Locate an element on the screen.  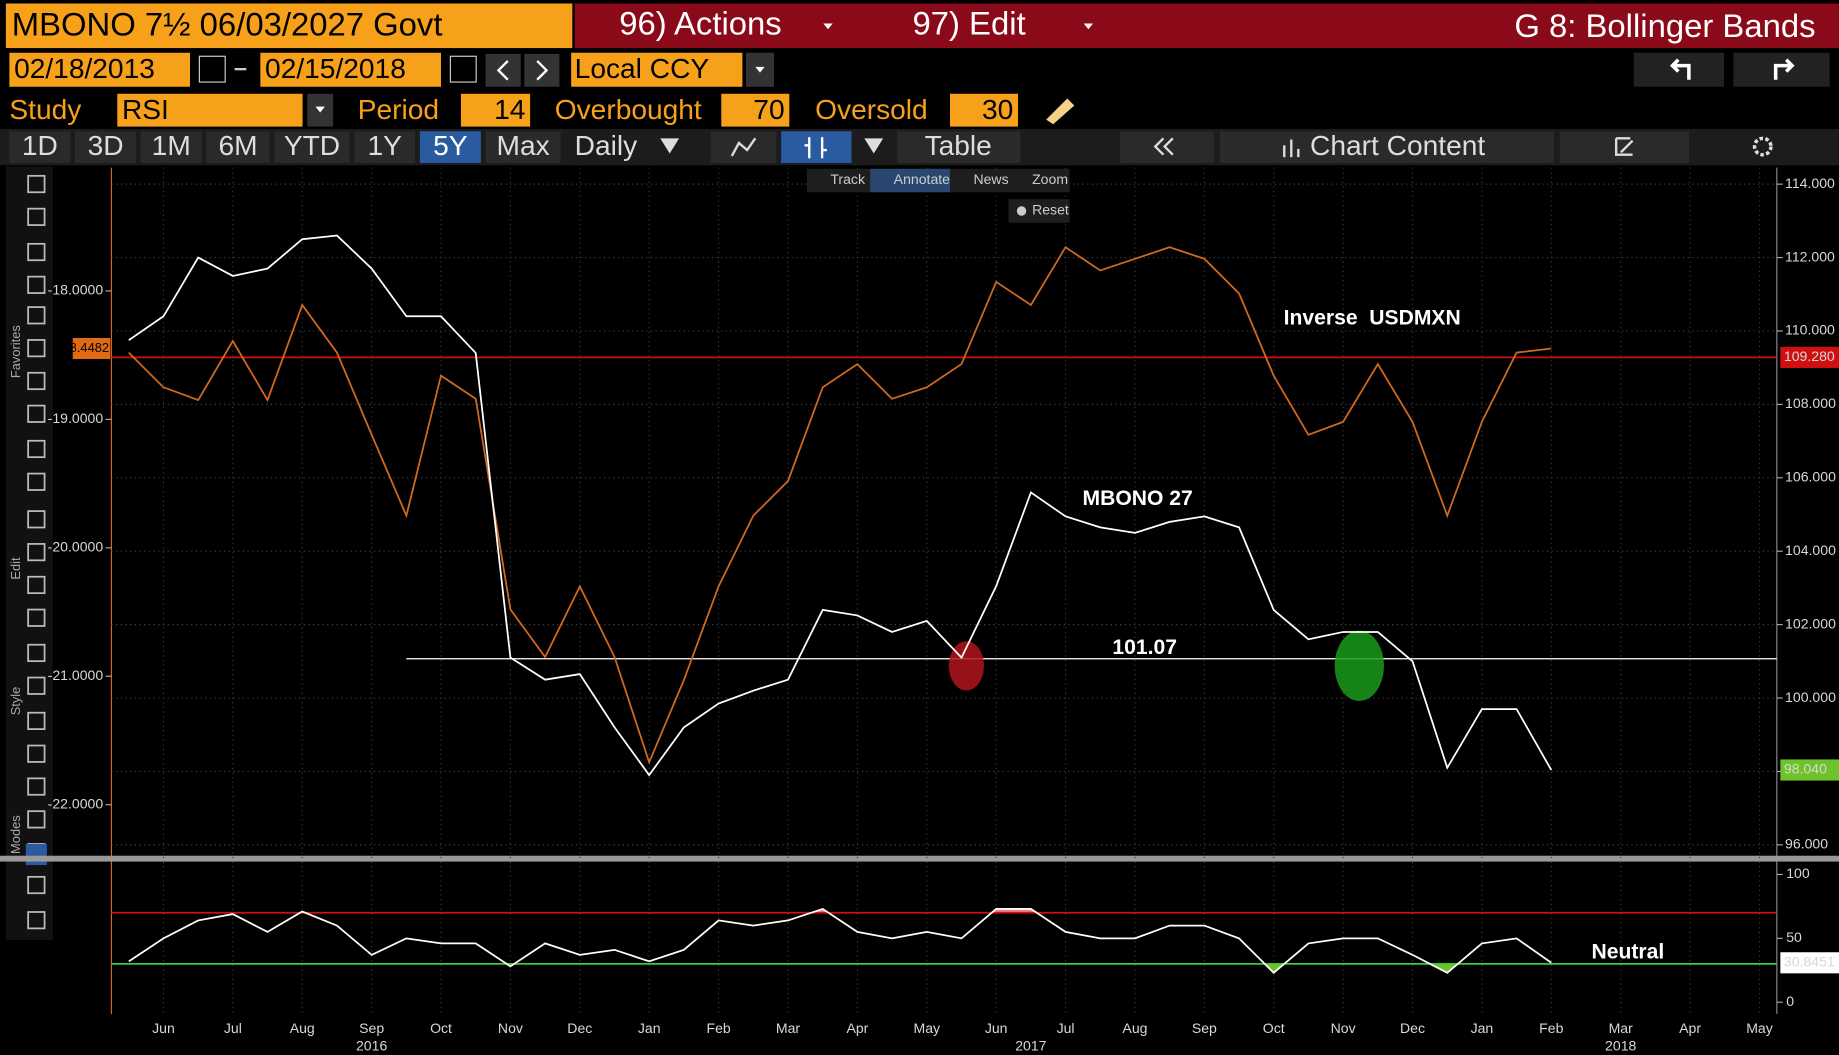
y2-tick-label: 100.000 is located at coordinates (1810, 697).